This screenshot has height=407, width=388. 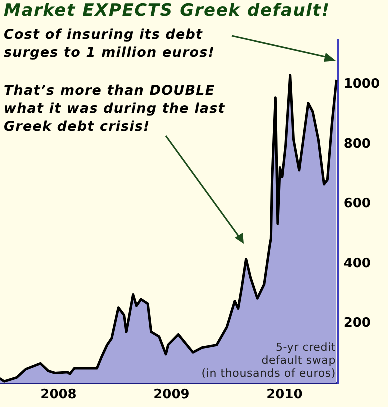 I want to click on annotation: That’s more than DOUBLE what it was during the last Greek debt crisis!, so click(x=115, y=109).